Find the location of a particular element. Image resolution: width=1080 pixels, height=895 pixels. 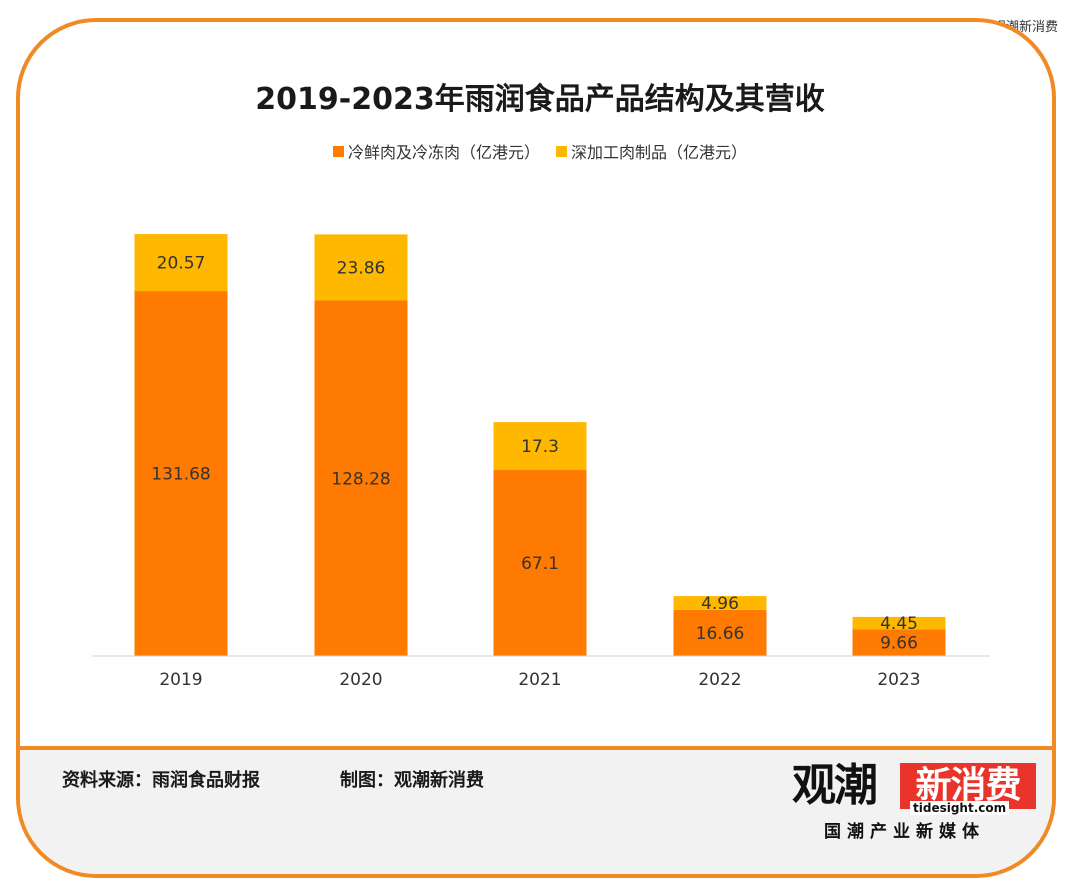

made-by-note: 制图：观潮新消费 is located at coordinates (412, 780).